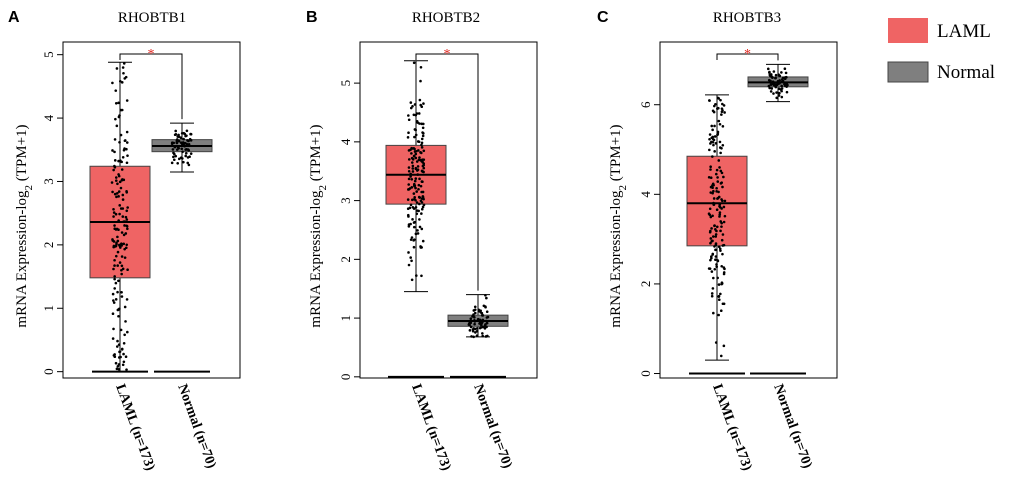  Describe the element at coordinates (446, 18) in the screenshot. I see `chart-title-b: RHOBTB2` at that location.